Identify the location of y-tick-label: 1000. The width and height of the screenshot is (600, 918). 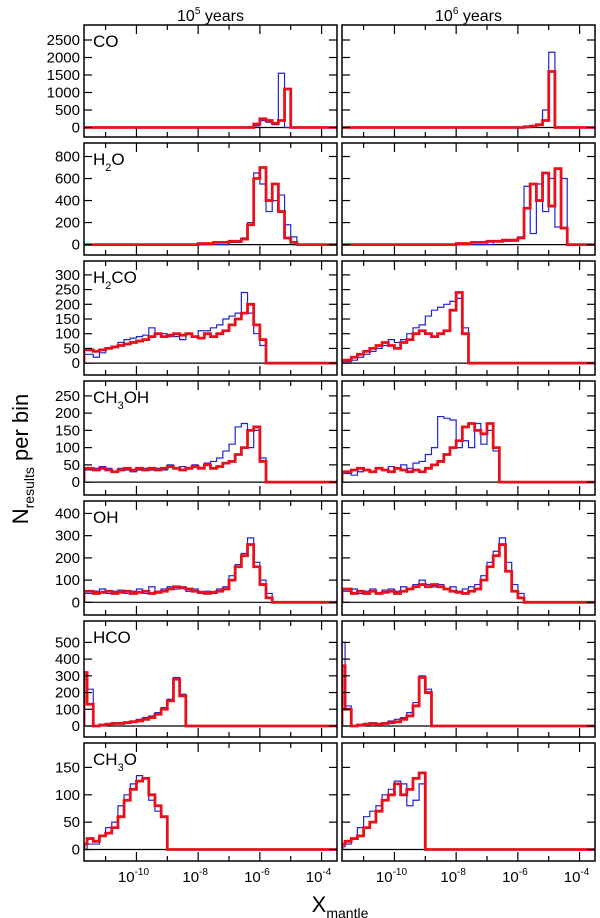
(63, 93).